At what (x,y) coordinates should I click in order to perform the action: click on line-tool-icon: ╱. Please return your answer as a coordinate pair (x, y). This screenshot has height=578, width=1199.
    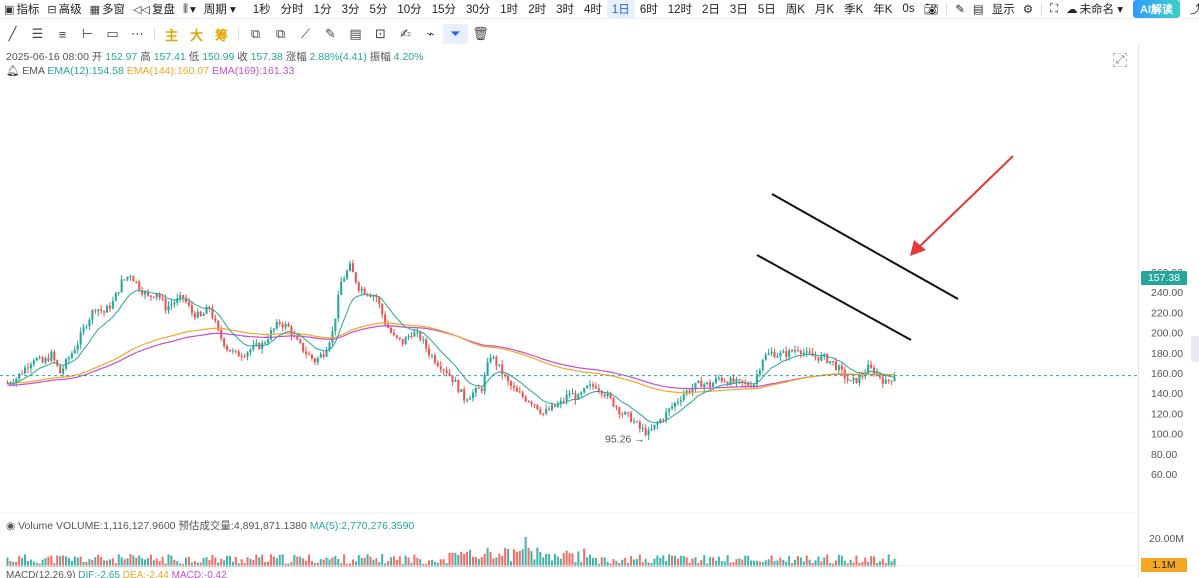
    Looking at the image, I should click on (12, 33).